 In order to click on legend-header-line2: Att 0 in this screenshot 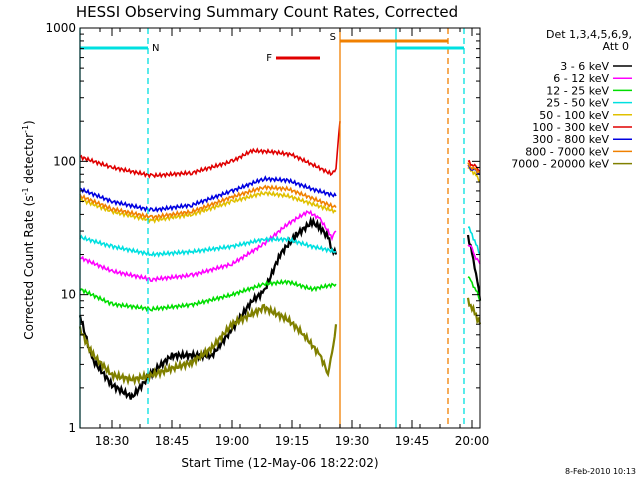, I will do `click(616, 46)`.